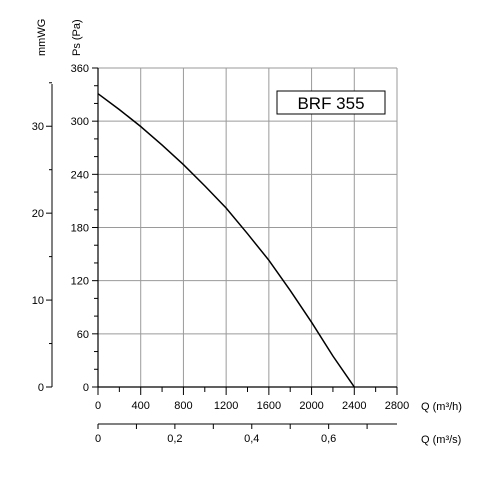 The height and width of the screenshot is (481, 499). Describe the element at coordinates (183, 406) in the screenshot. I see `x-tick-label: 800` at that location.